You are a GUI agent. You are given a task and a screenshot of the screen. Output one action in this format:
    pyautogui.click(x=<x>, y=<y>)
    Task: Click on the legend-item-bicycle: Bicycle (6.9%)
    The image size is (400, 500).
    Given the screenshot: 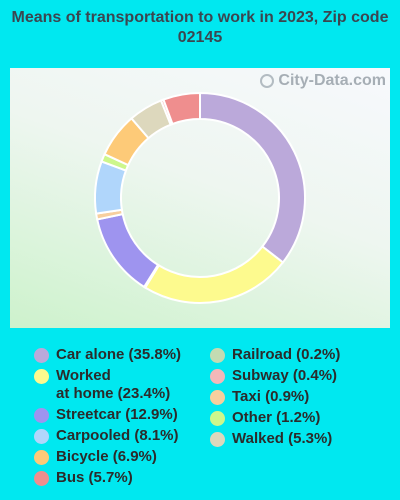 What is the action you would take?
    pyautogui.click(x=107, y=457)
    